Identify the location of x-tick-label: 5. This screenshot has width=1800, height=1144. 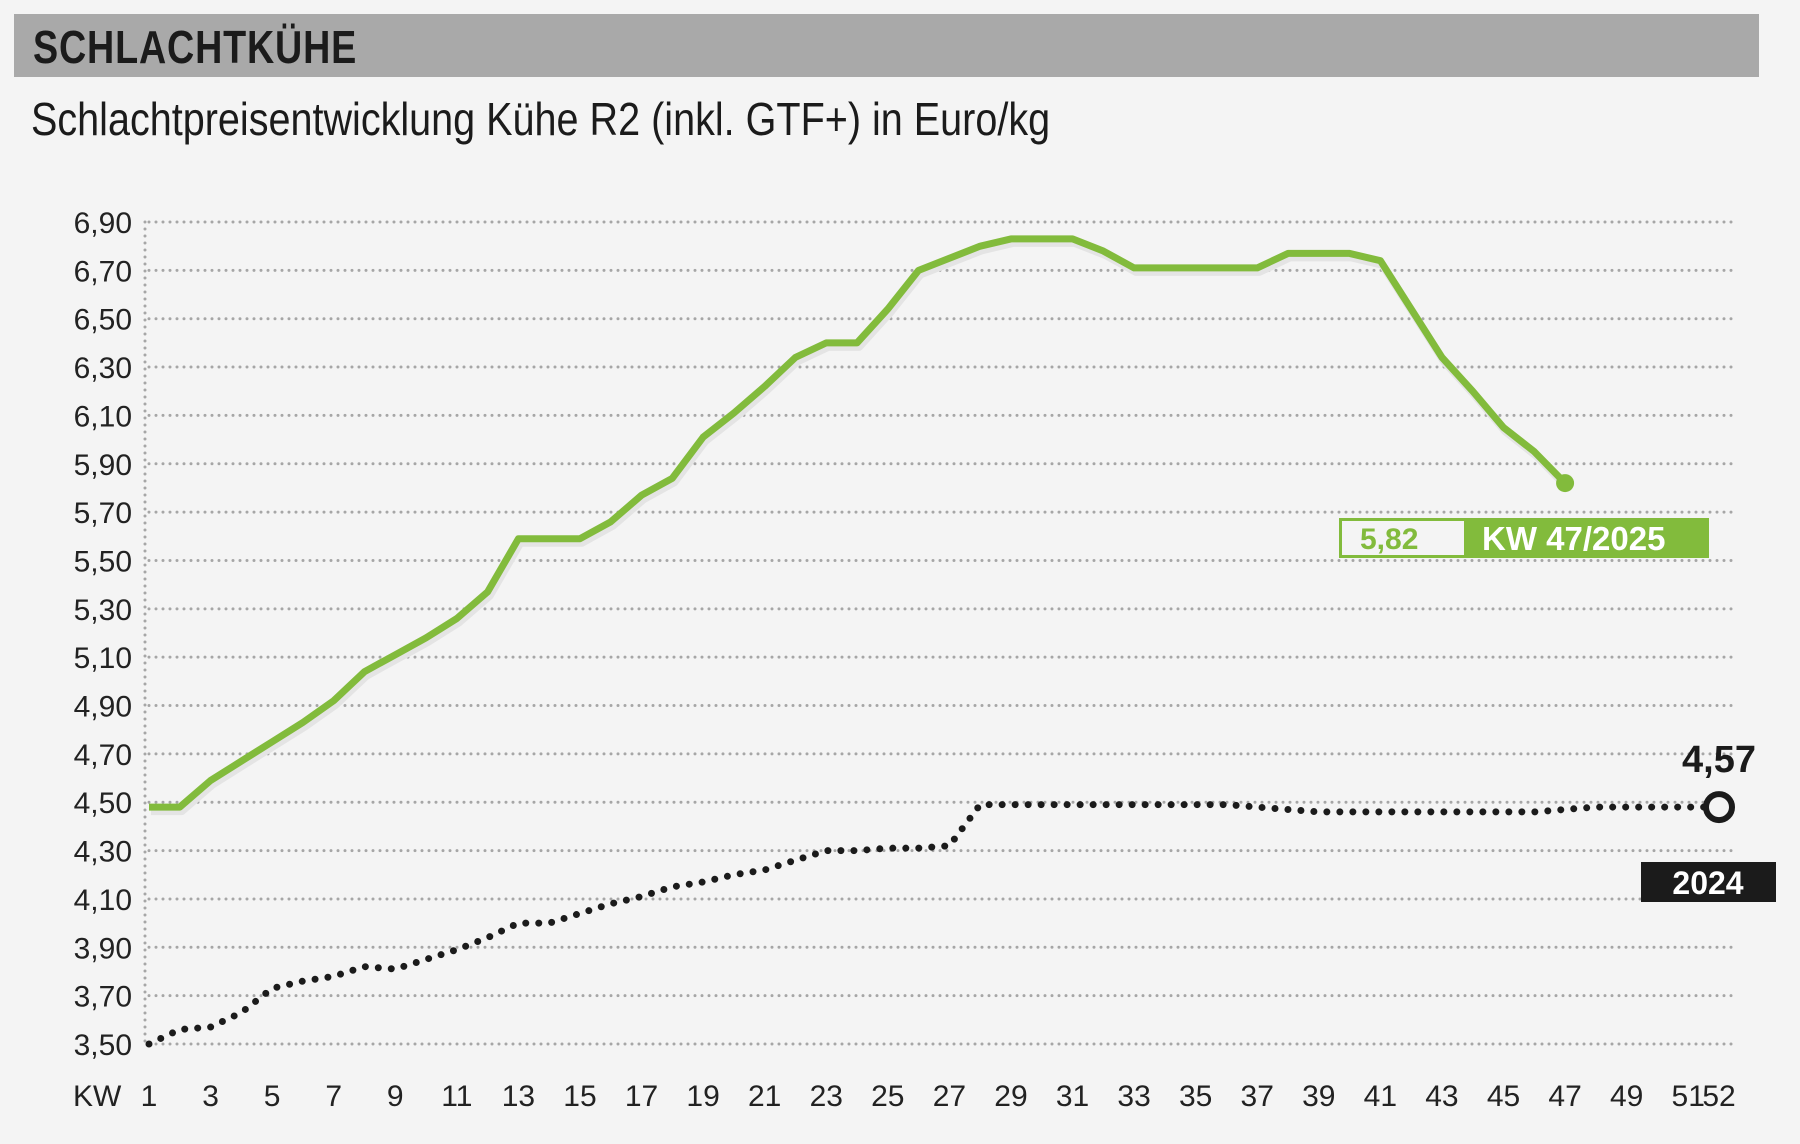
(272, 1096).